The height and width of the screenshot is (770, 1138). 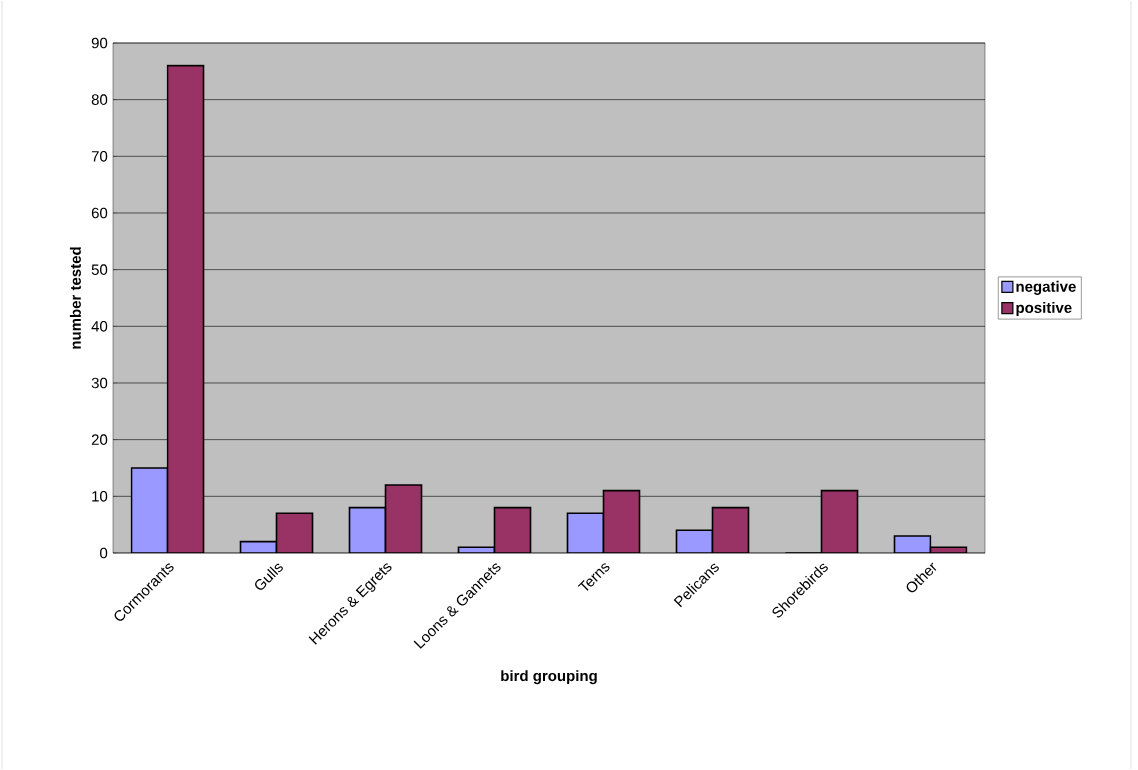 What do you see at coordinates (1046, 287) in the screenshot?
I see `legend-label: negative` at bounding box center [1046, 287].